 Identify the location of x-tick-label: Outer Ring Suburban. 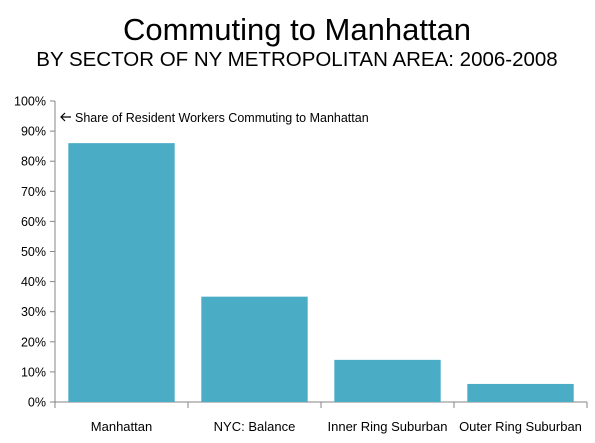
(520, 426).